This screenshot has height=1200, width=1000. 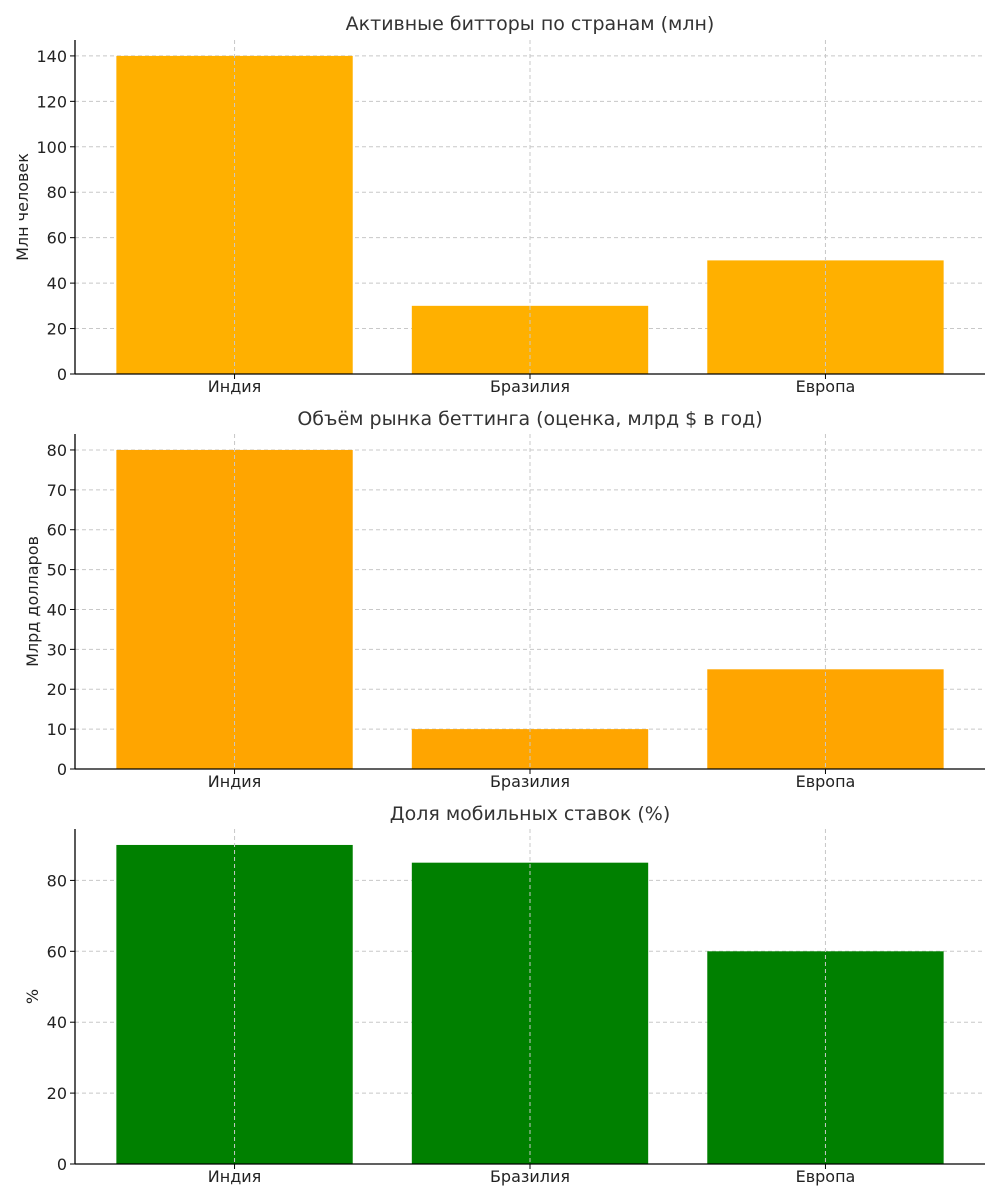 What do you see at coordinates (57, 490) in the screenshot?
I see `y-tick-label: 70` at bounding box center [57, 490].